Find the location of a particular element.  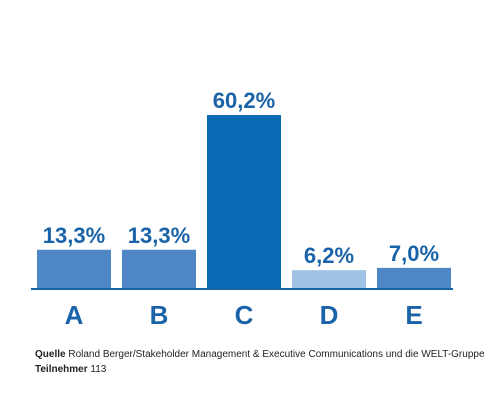

category-labels-group: A B C D E is located at coordinates (244, 315).